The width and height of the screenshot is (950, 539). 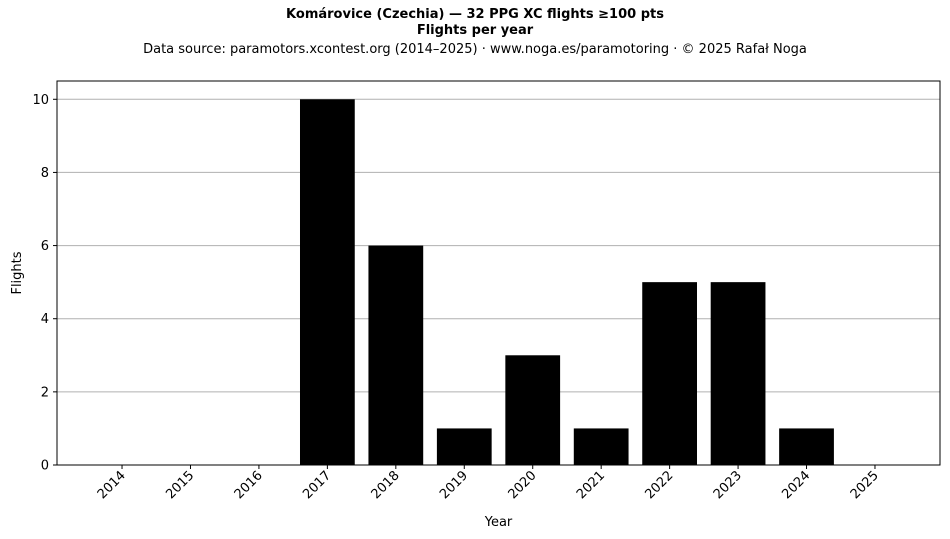 I want to click on bar-2024, so click(x=806, y=446).